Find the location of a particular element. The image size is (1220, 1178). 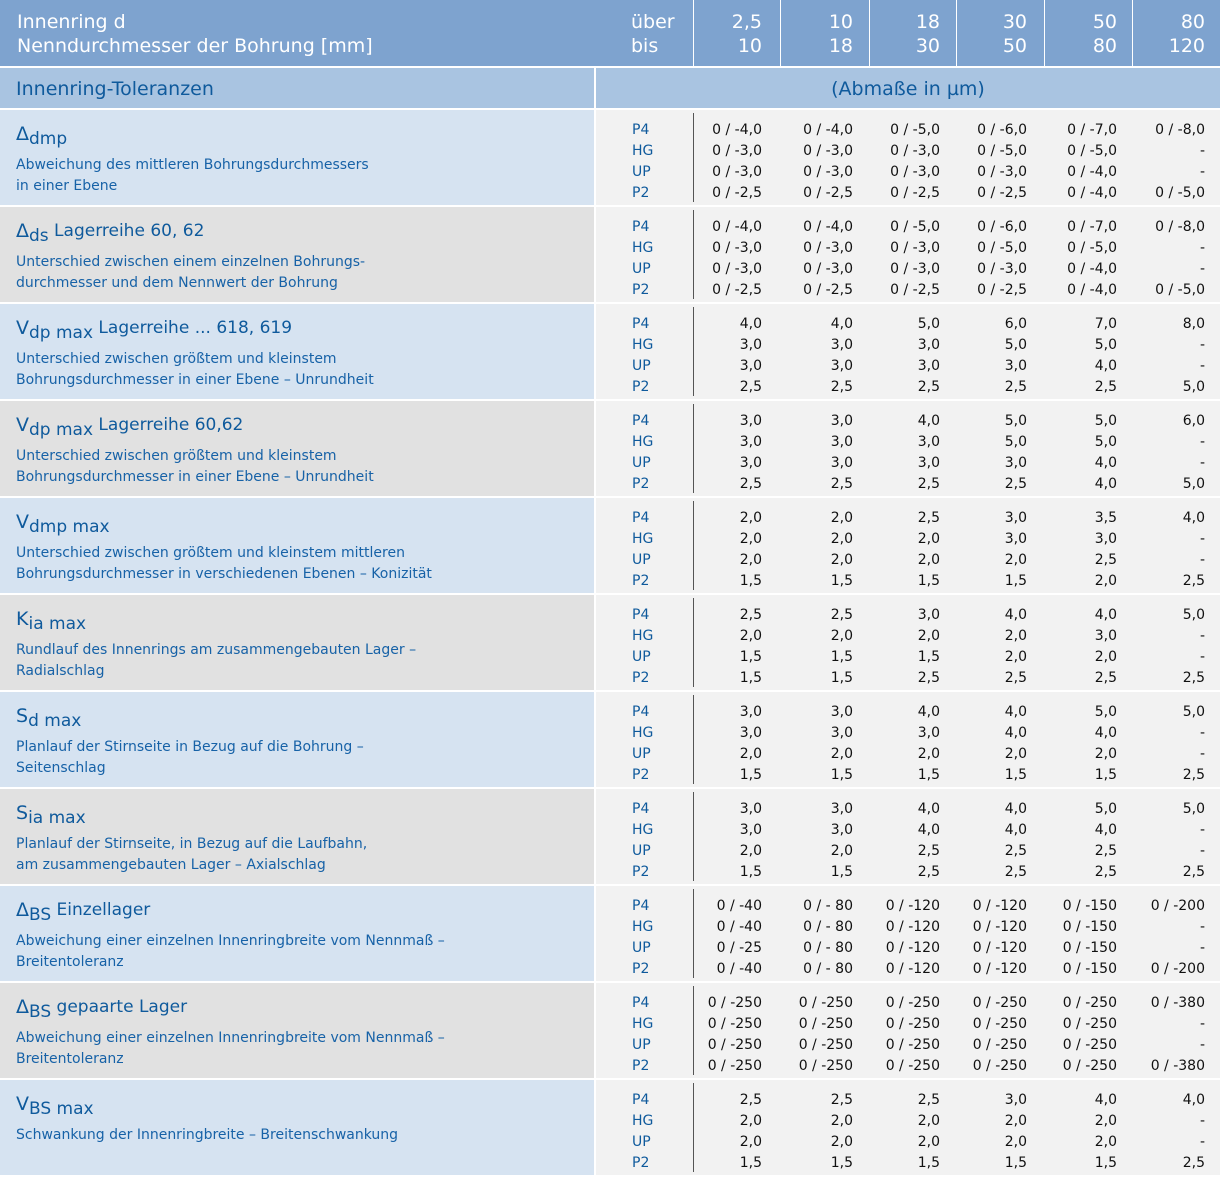

table-cell: 0 / -380 is located at coordinates (1177, 1003).